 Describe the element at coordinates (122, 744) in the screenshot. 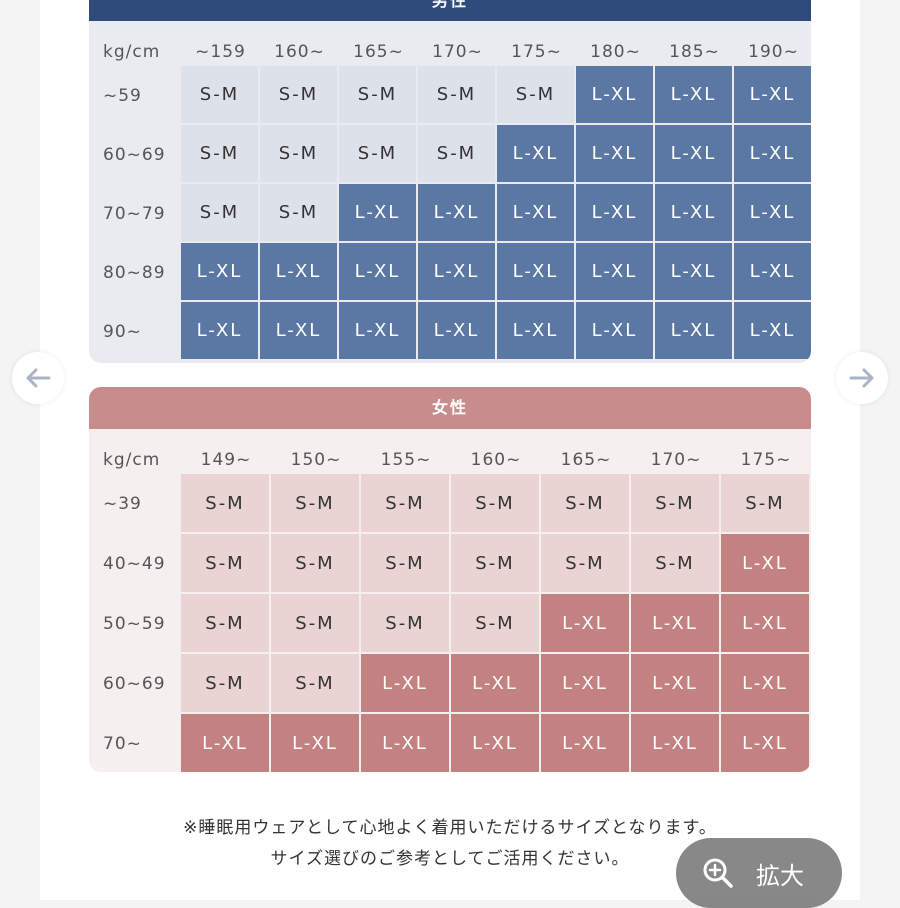

I see `women-row-header: 70~` at that location.